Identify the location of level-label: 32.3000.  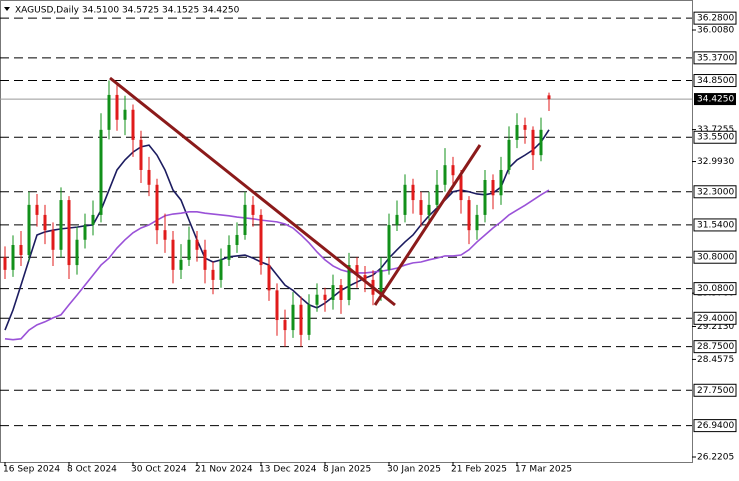
(715, 192).